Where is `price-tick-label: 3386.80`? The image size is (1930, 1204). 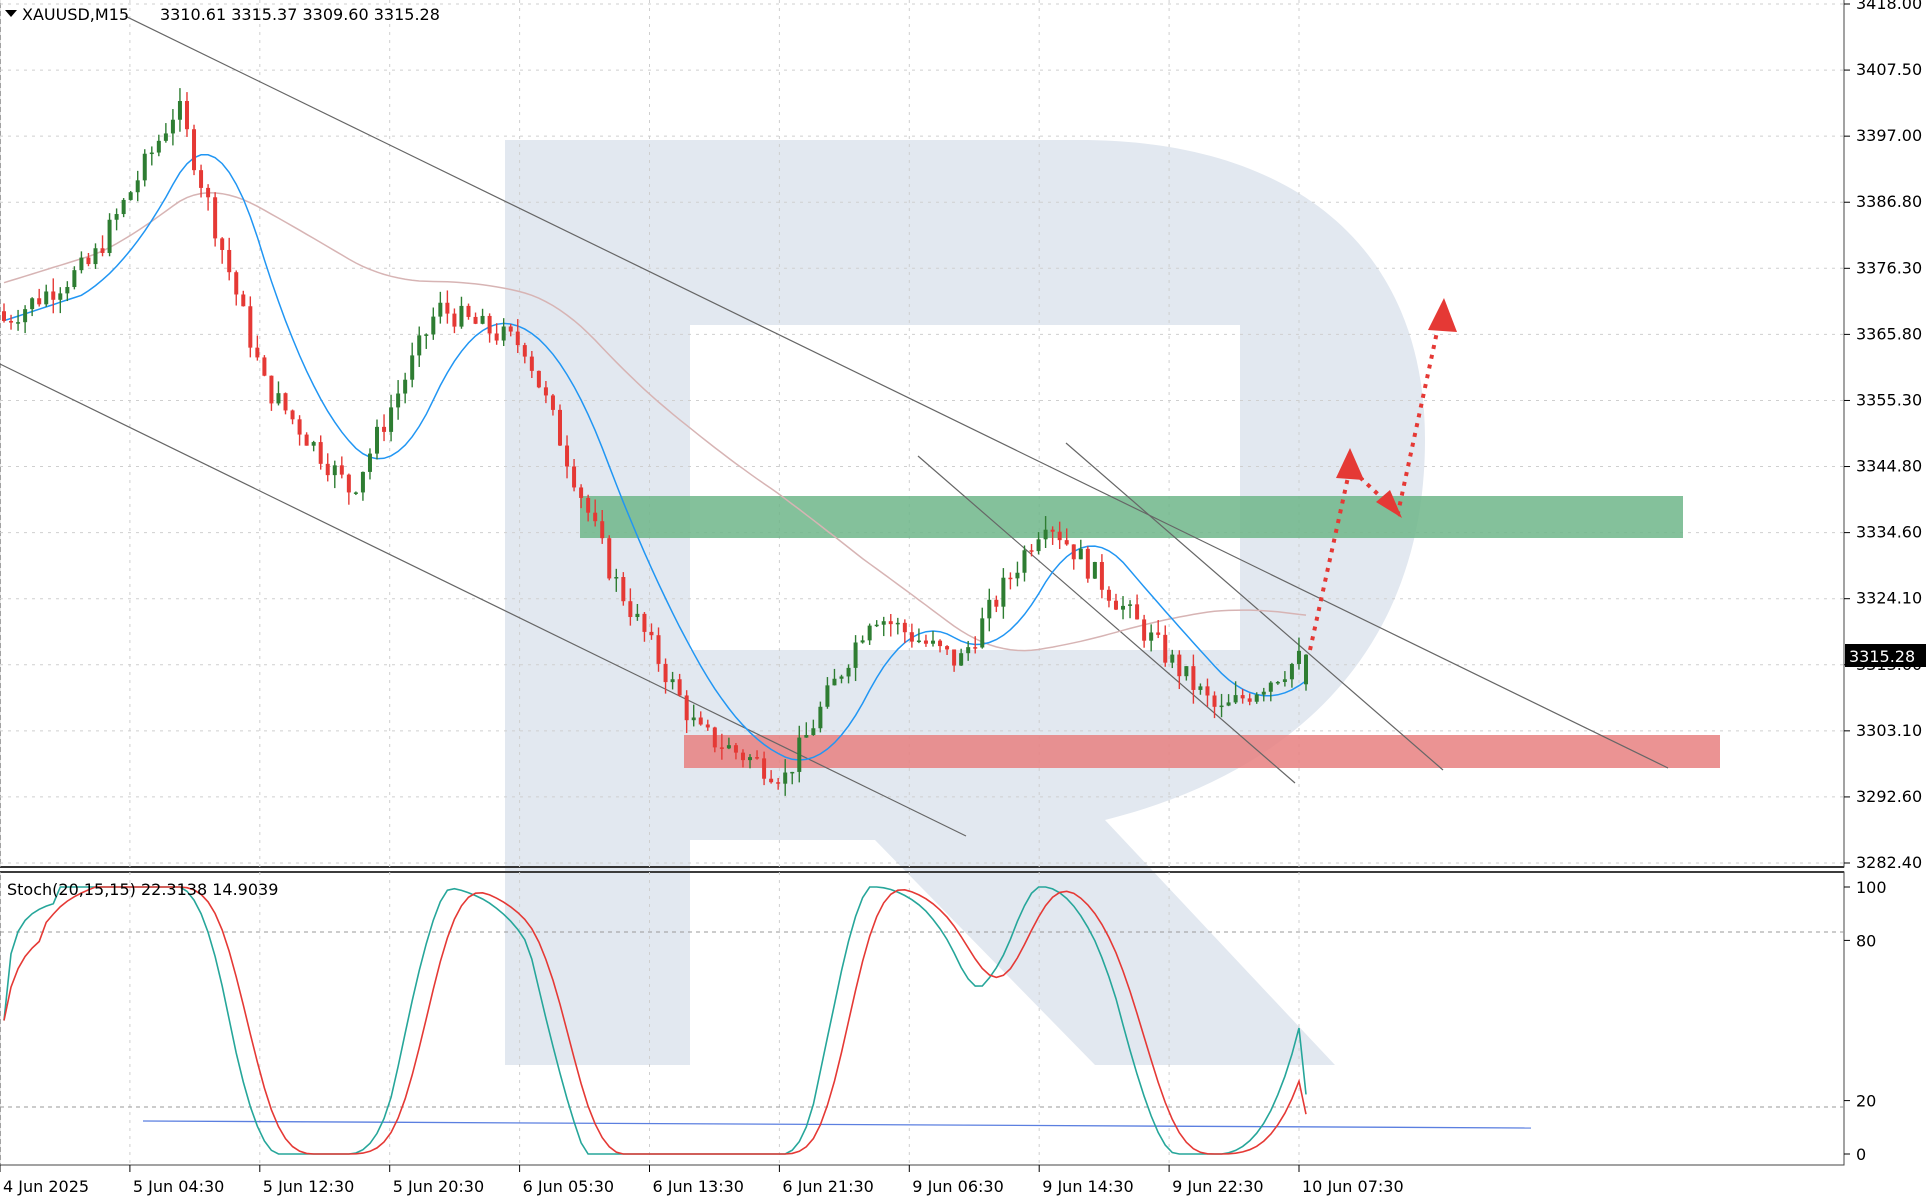
price-tick-label: 3386.80 is located at coordinates (1889, 201).